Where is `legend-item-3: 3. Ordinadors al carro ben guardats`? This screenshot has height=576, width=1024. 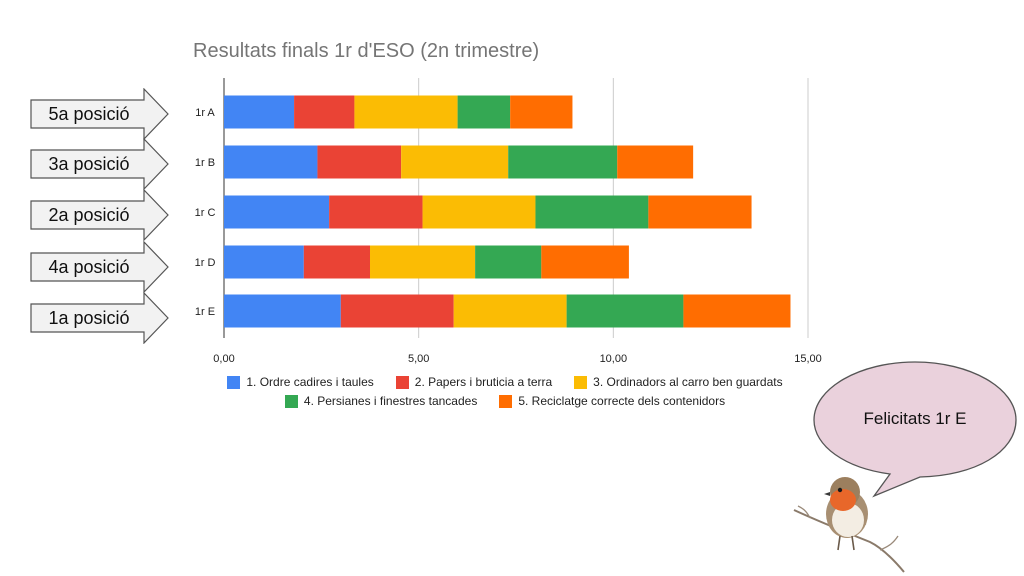
legend-item-3: 3. Ordinadors al carro ben guardats is located at coordinates (678, 382).